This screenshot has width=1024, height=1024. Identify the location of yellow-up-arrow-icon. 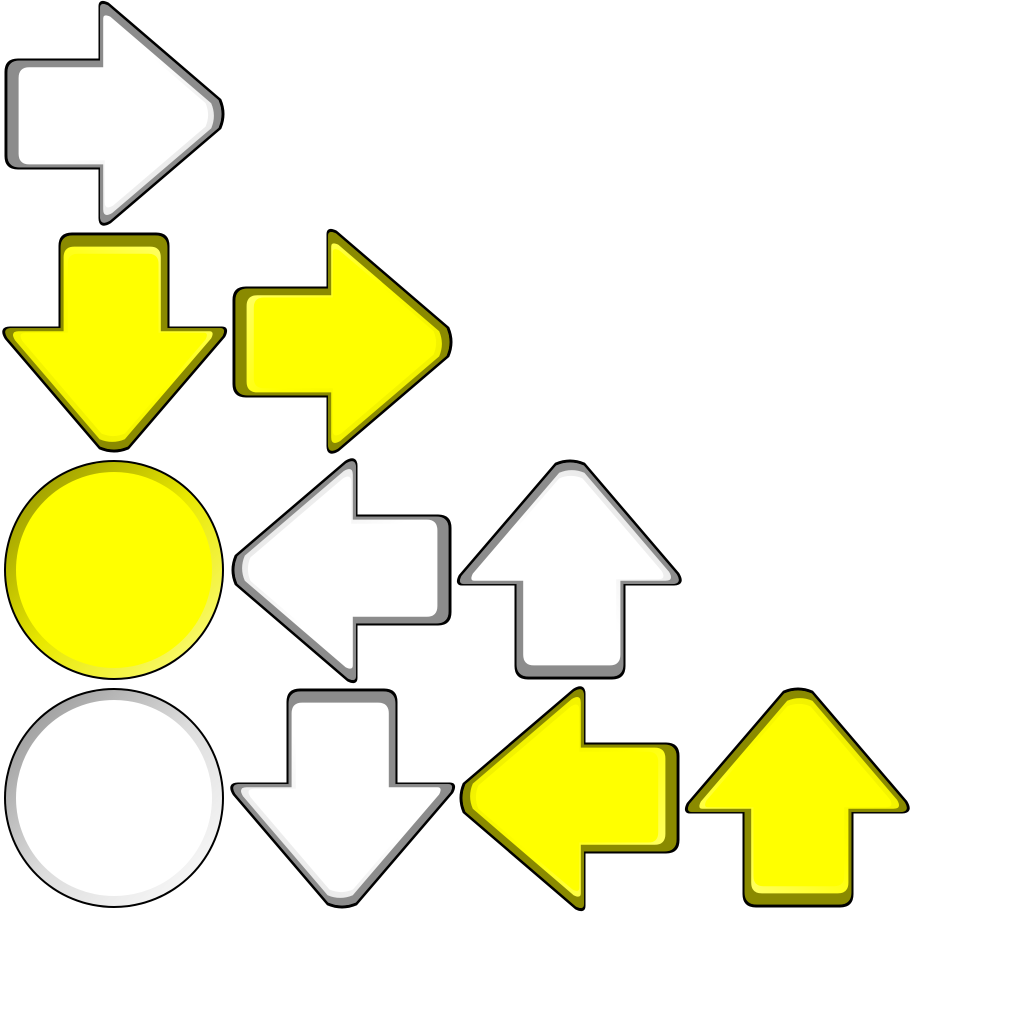
(798, 798).